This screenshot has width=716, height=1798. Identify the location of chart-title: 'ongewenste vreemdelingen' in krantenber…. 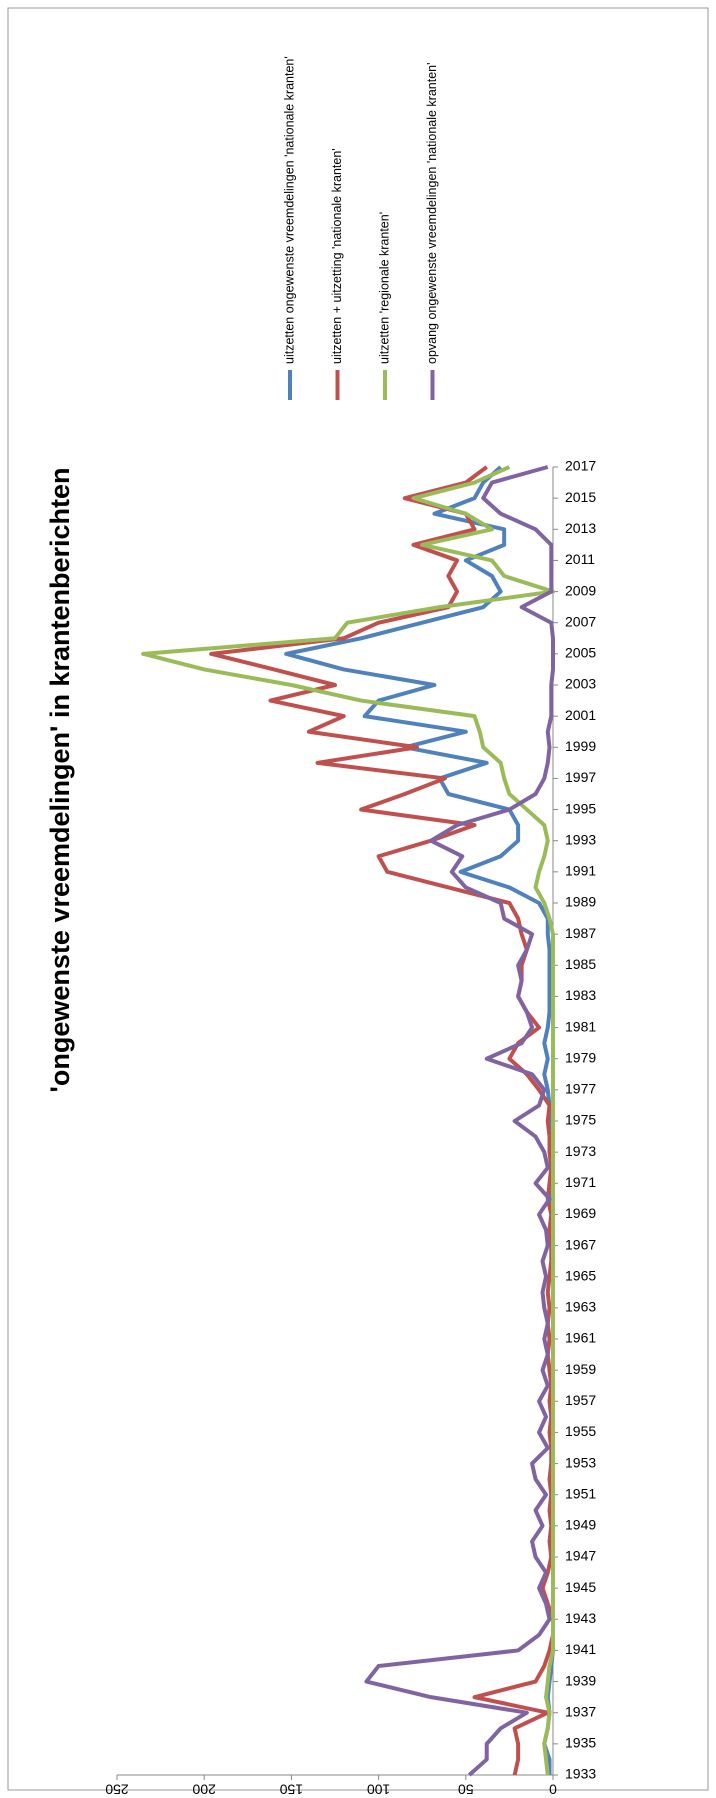
(60, 780).